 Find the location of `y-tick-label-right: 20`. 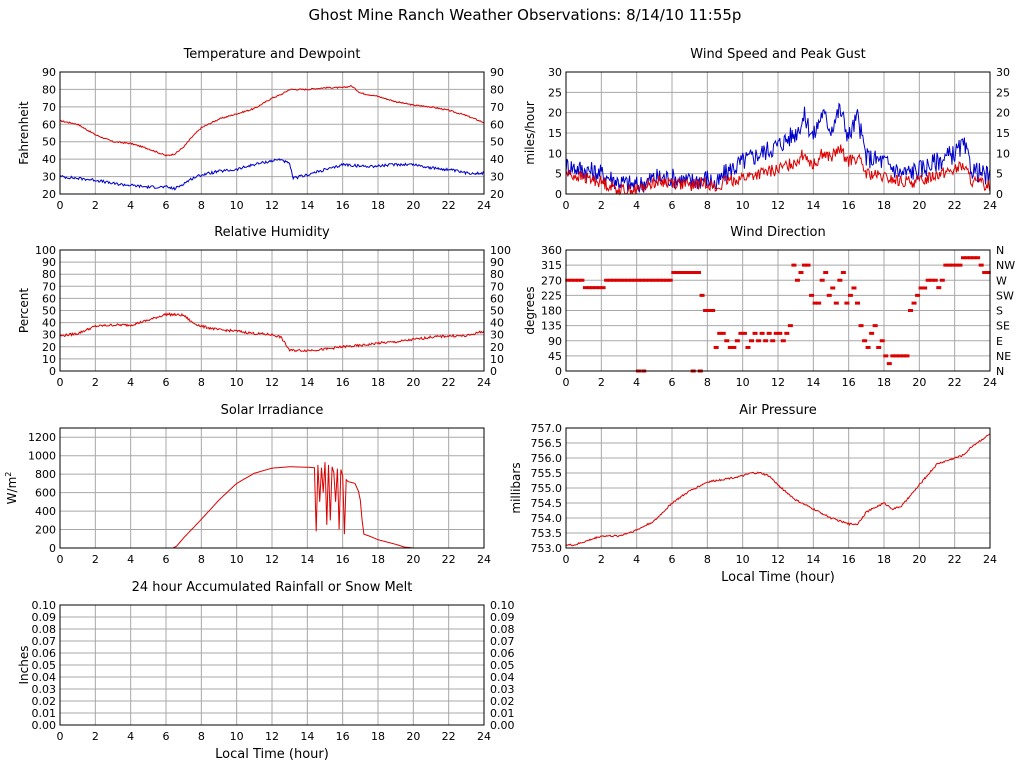

y-tick-label-right: 20 is located at coordinates (497, 347).